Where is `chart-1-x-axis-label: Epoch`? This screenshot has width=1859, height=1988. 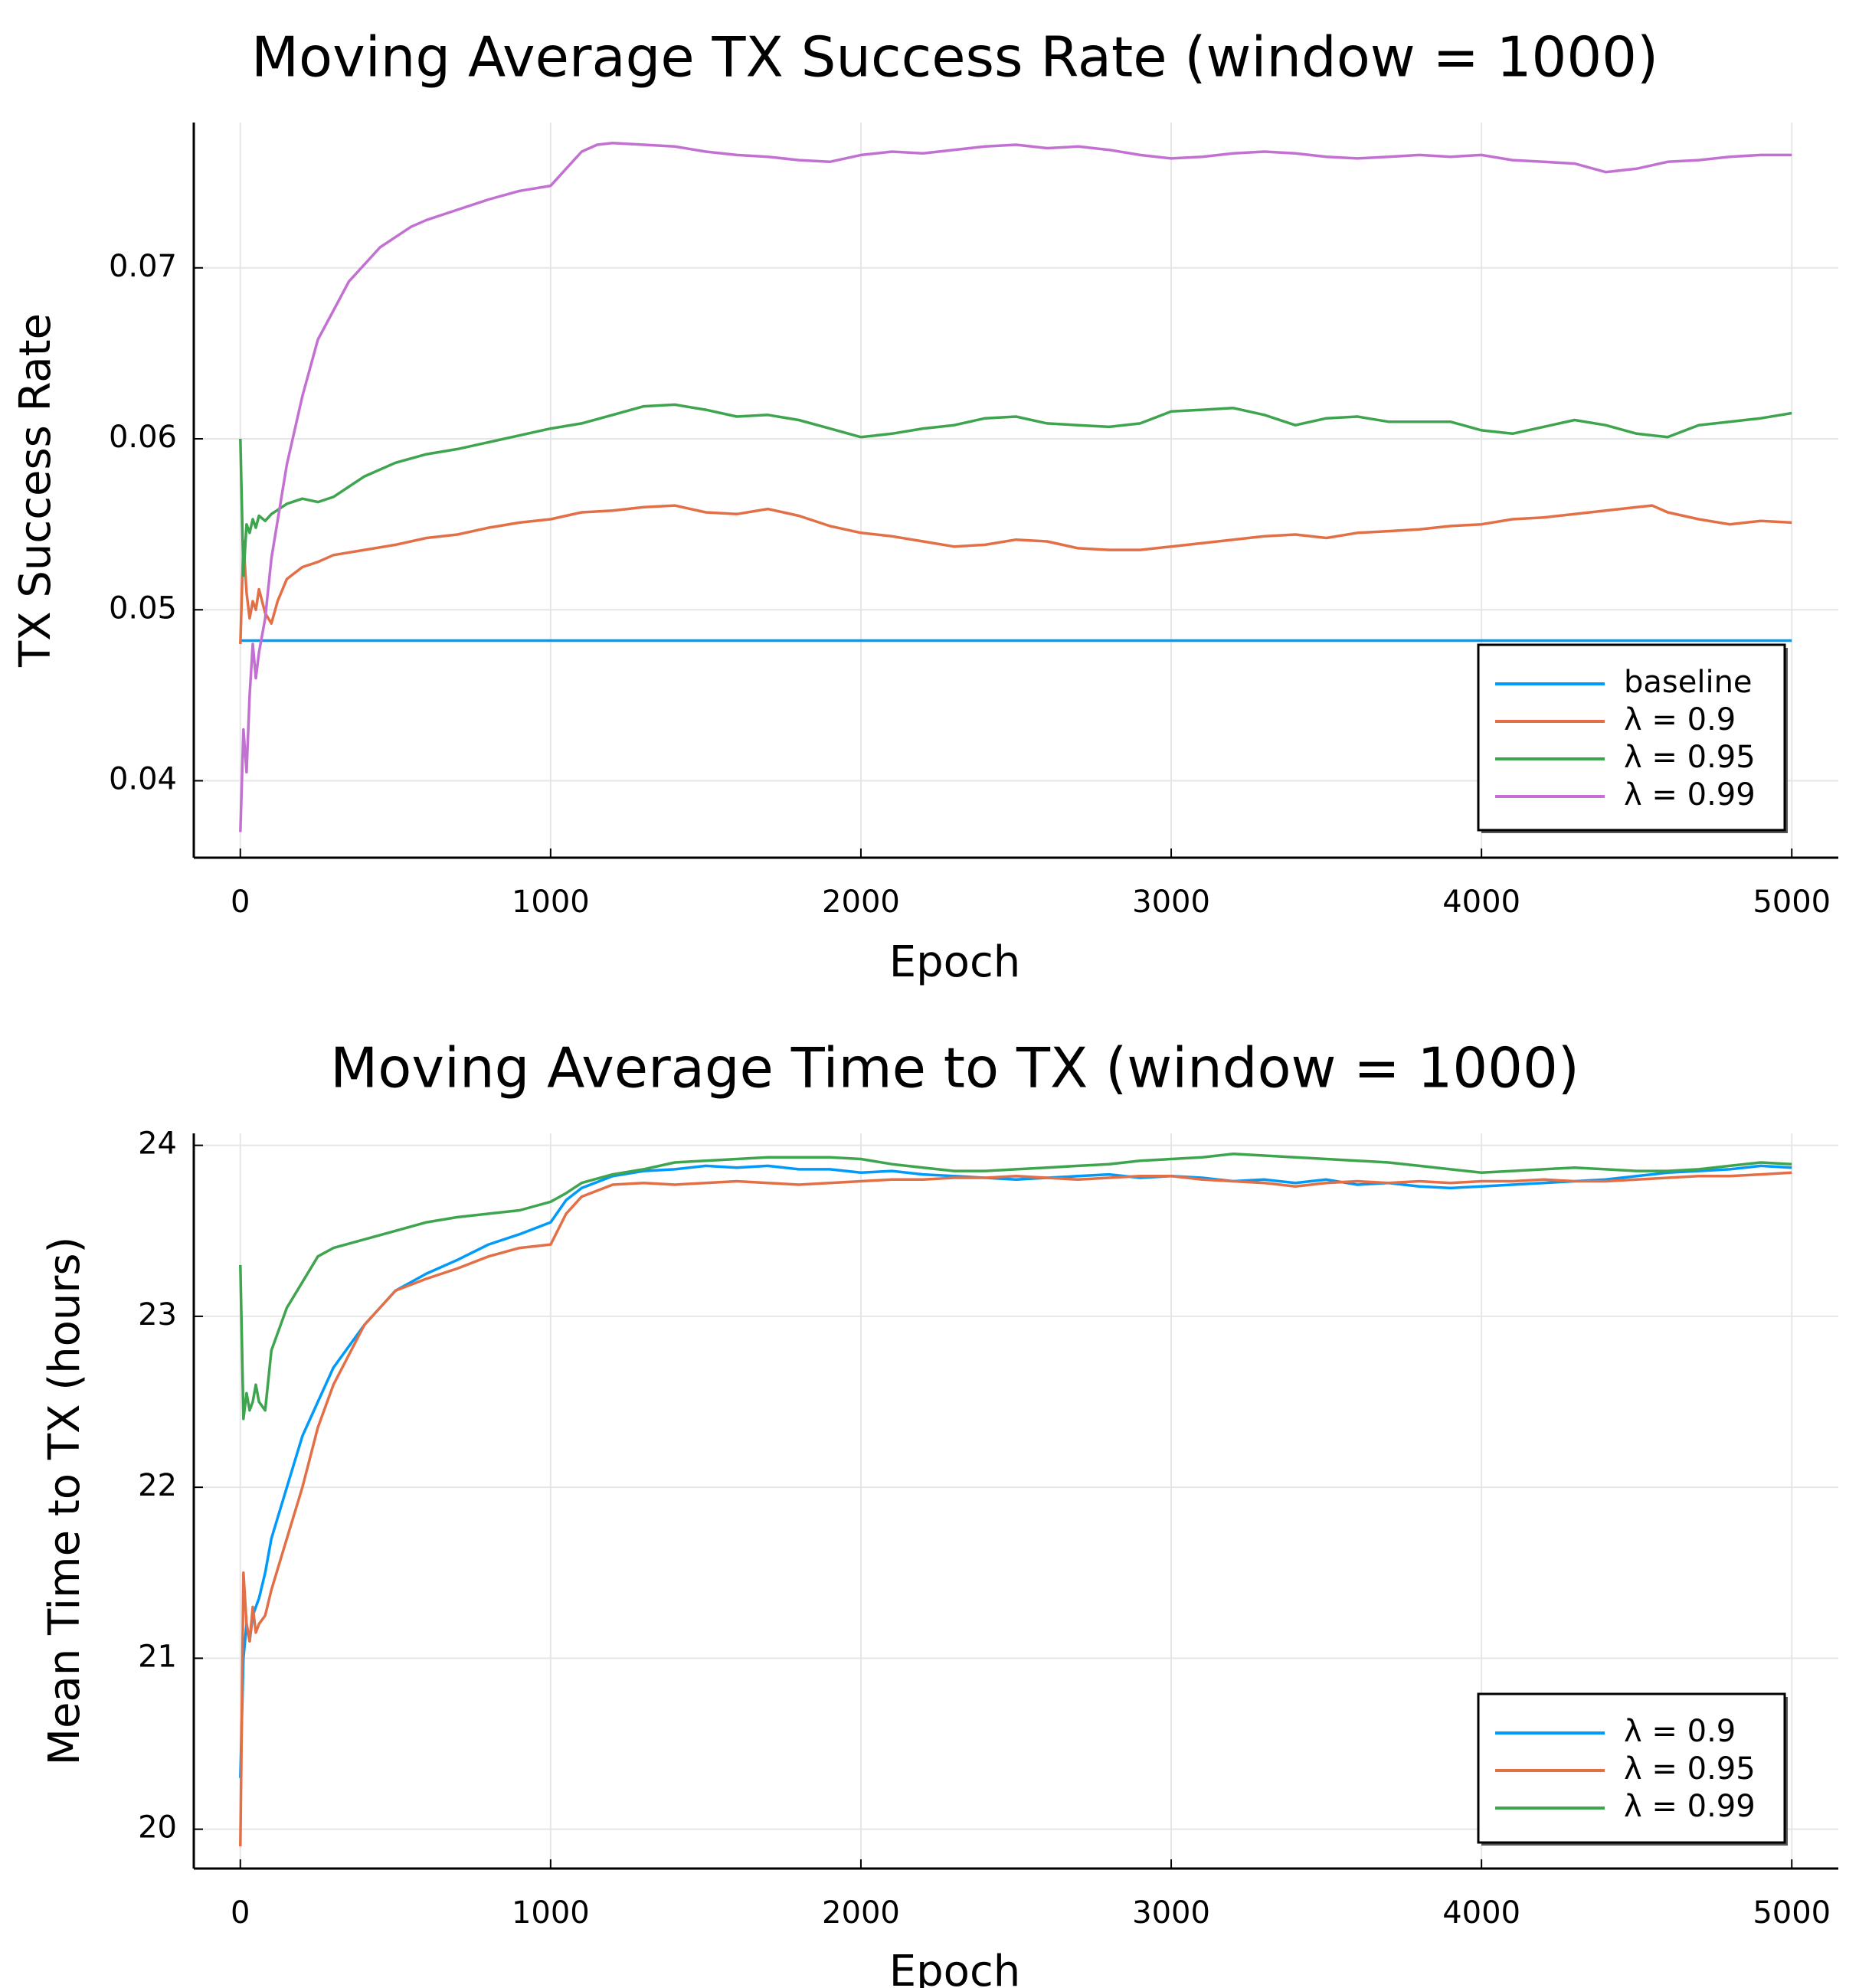 chart-1-x-axis-label: Epoch is located at coordinates (954, 1967).